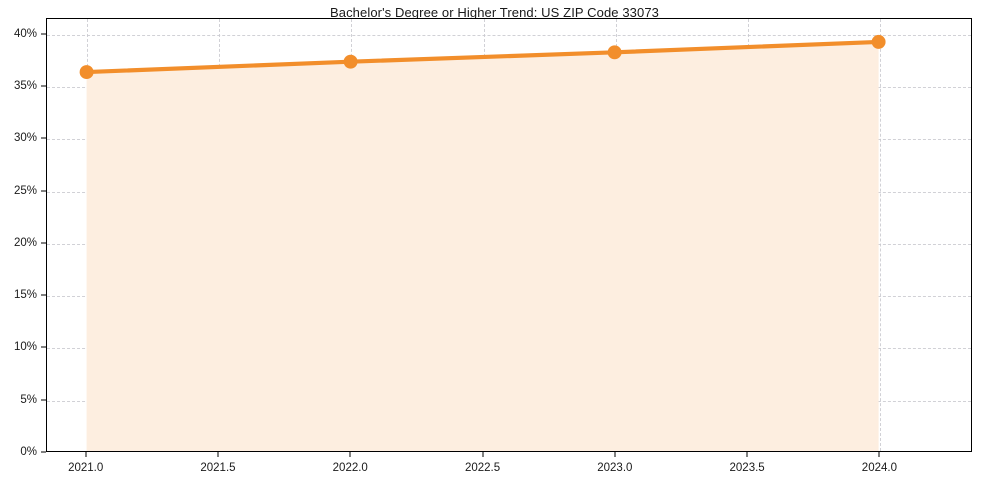  I want to click on x-tick-label-2023.0: 2023.0, so click(615, 468).